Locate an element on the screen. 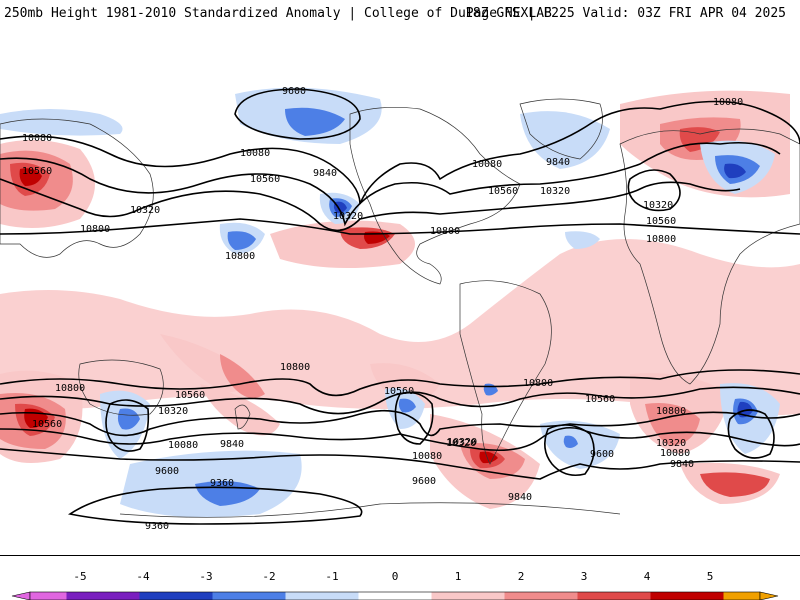 The height and width of the screenshot is (600, 800). colorbar-arrow-low is located at coordinates (21, 595).